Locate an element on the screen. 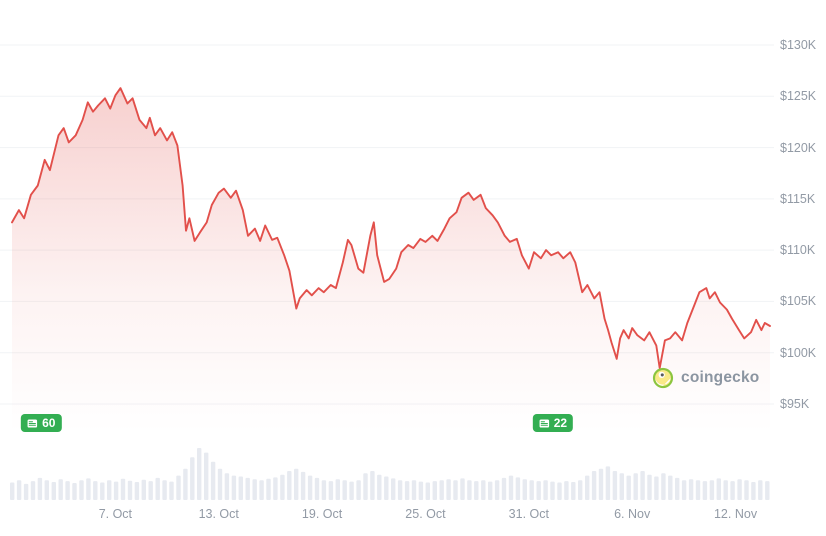  event-badge: 60 is located at coordinates (41, 423).